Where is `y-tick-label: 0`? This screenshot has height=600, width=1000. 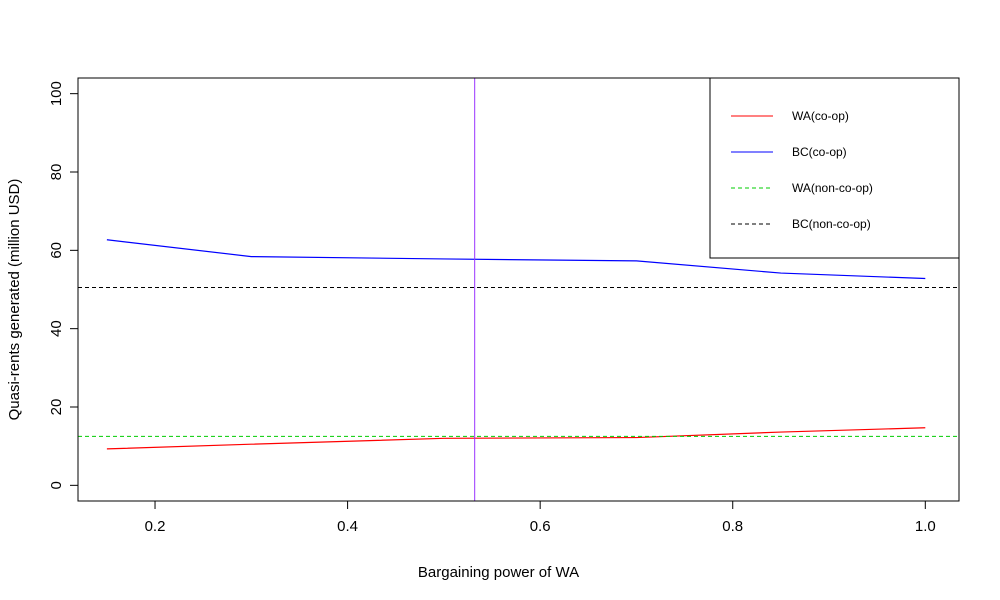
y-tick-label: 0 is located at coordinates (56, 485).